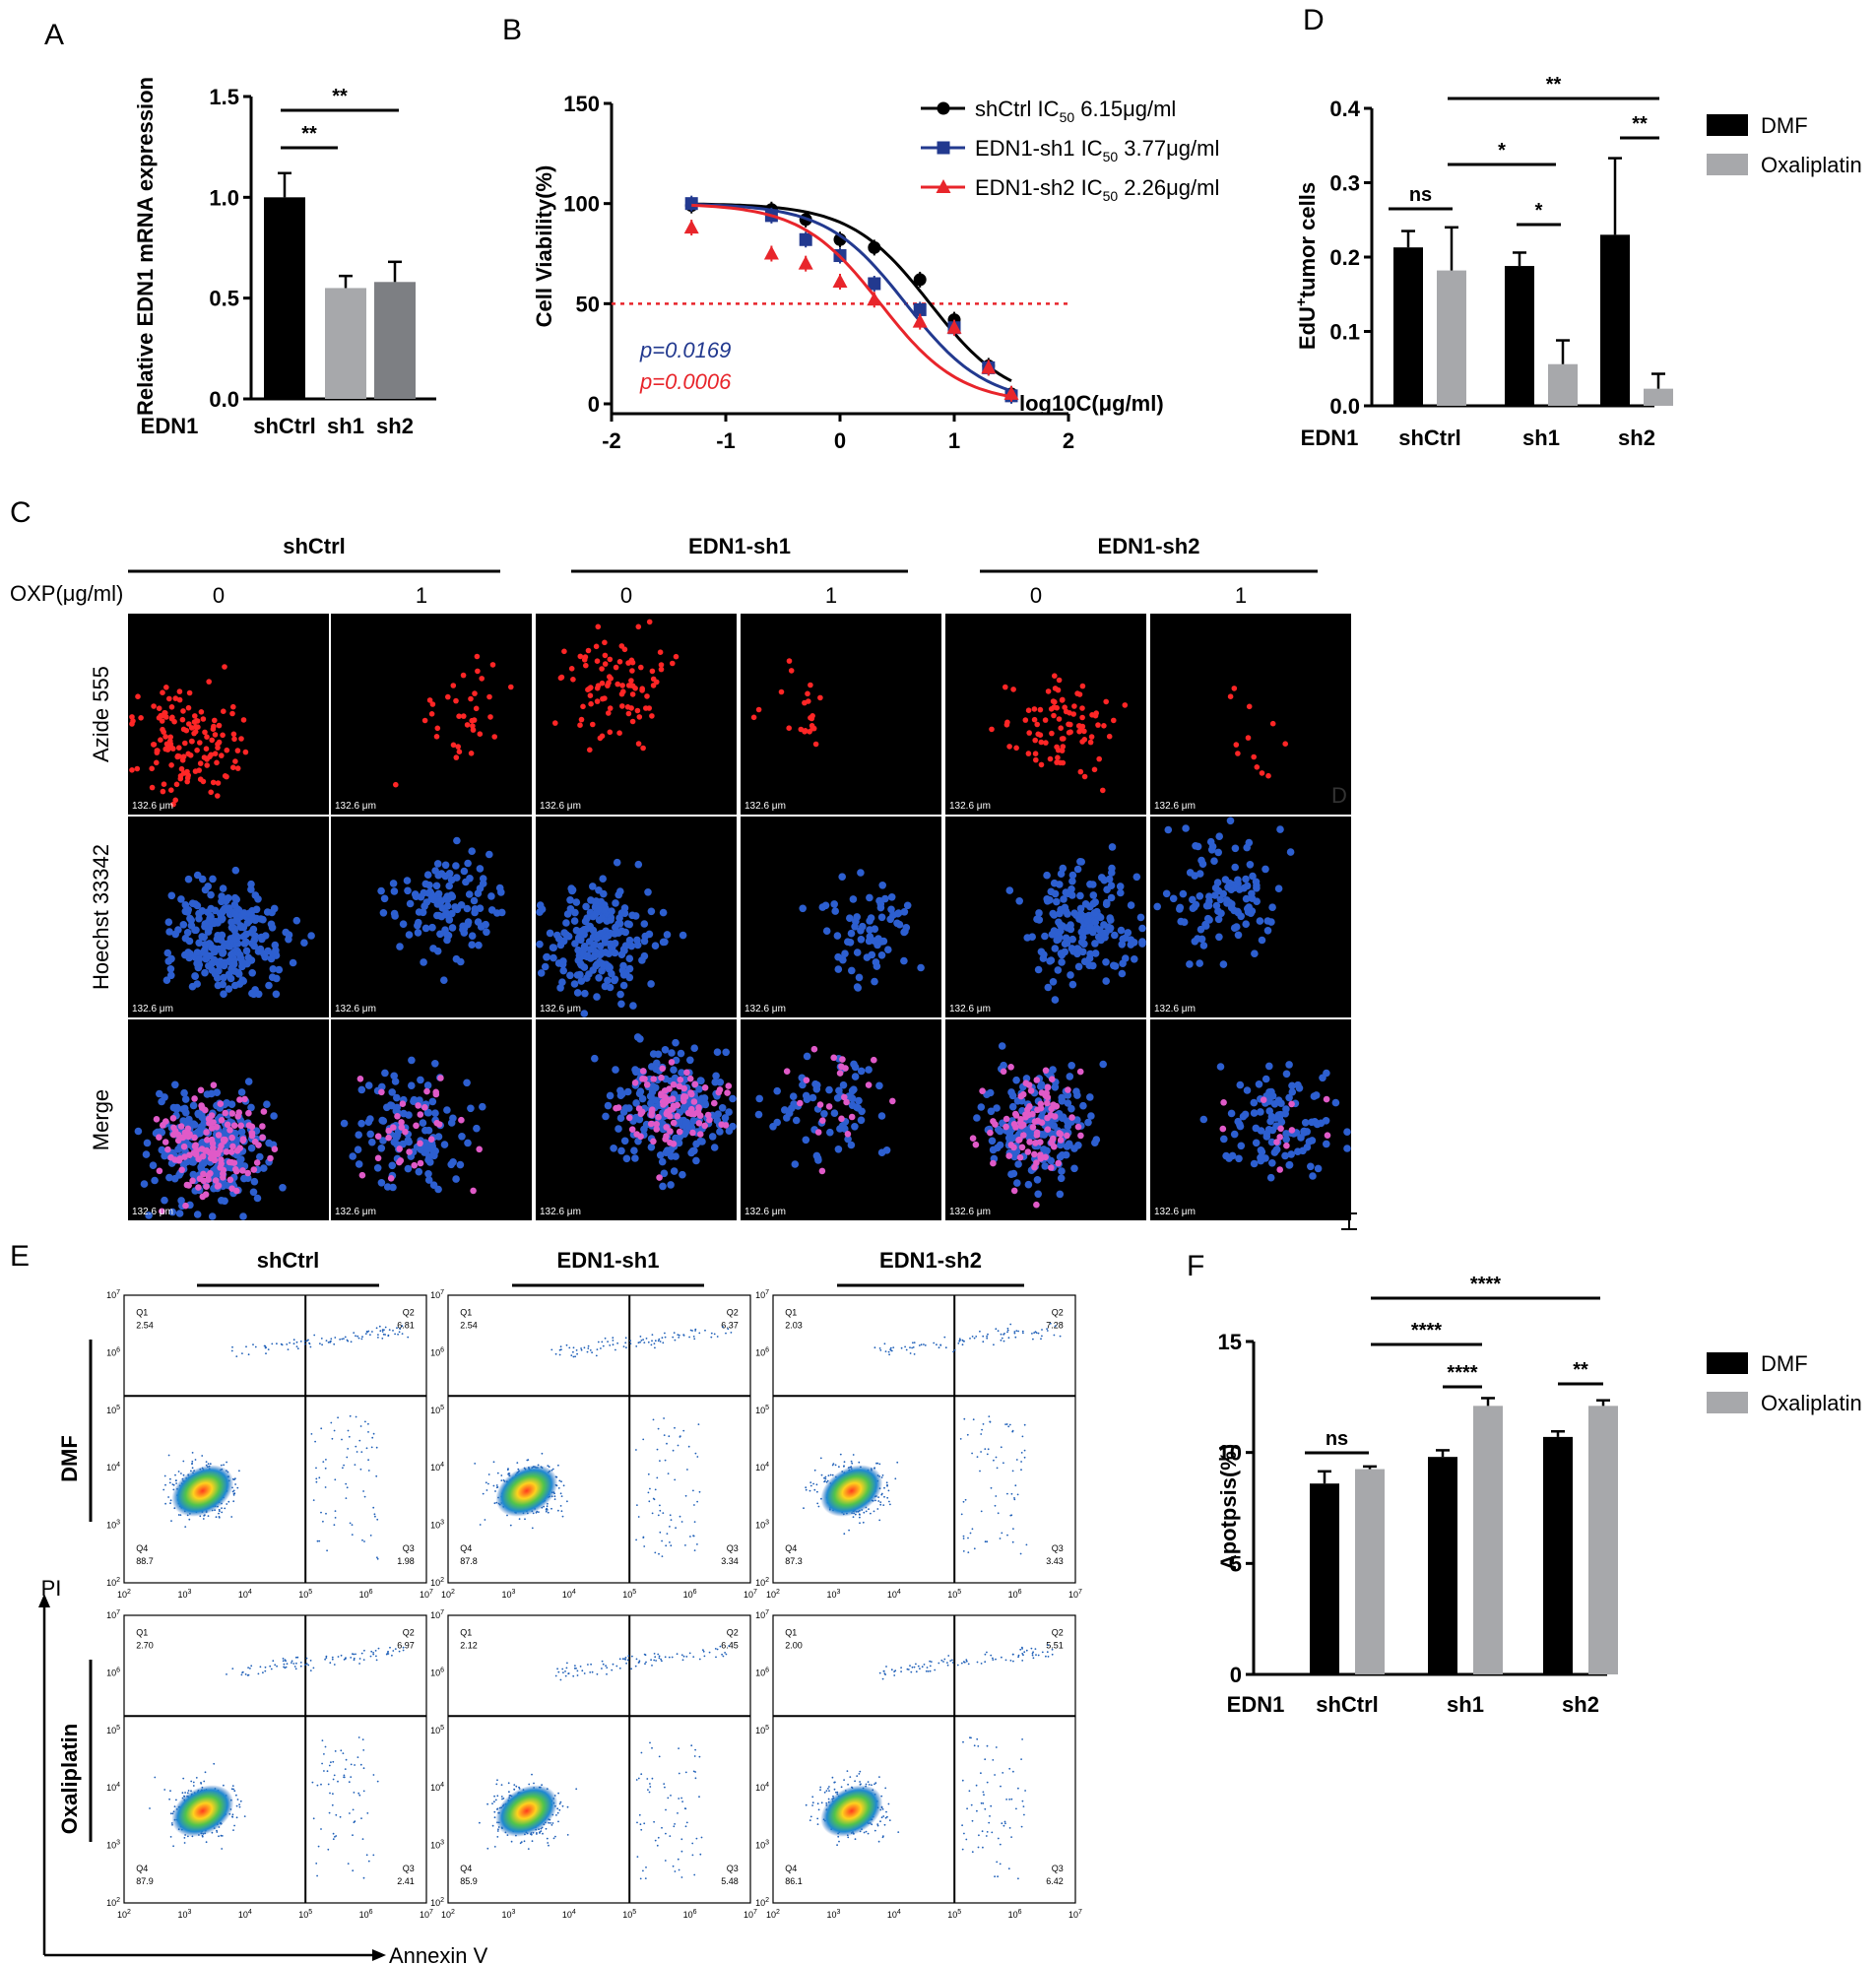 Image resolution: width=1876 pixels, height=1964 pixels. Describe the element at coordinates (1092, 403) in the screenshot. I see `x-axis-label: log10C(μg/ml)` at that location.